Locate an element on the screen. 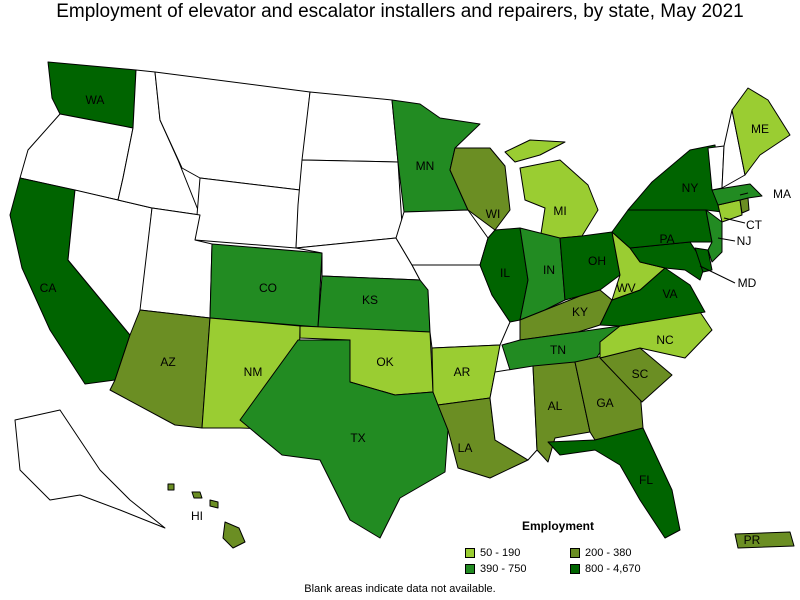 This screenshot has width=800, height=600. state-pr is located at coordinates (764, 540).